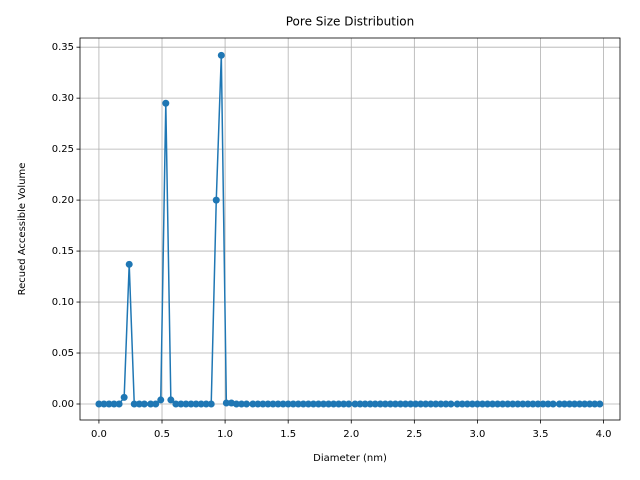 This screenshot has height=480, width=640. I want to click on y-tick-label: 0.35, so click(63, 47).